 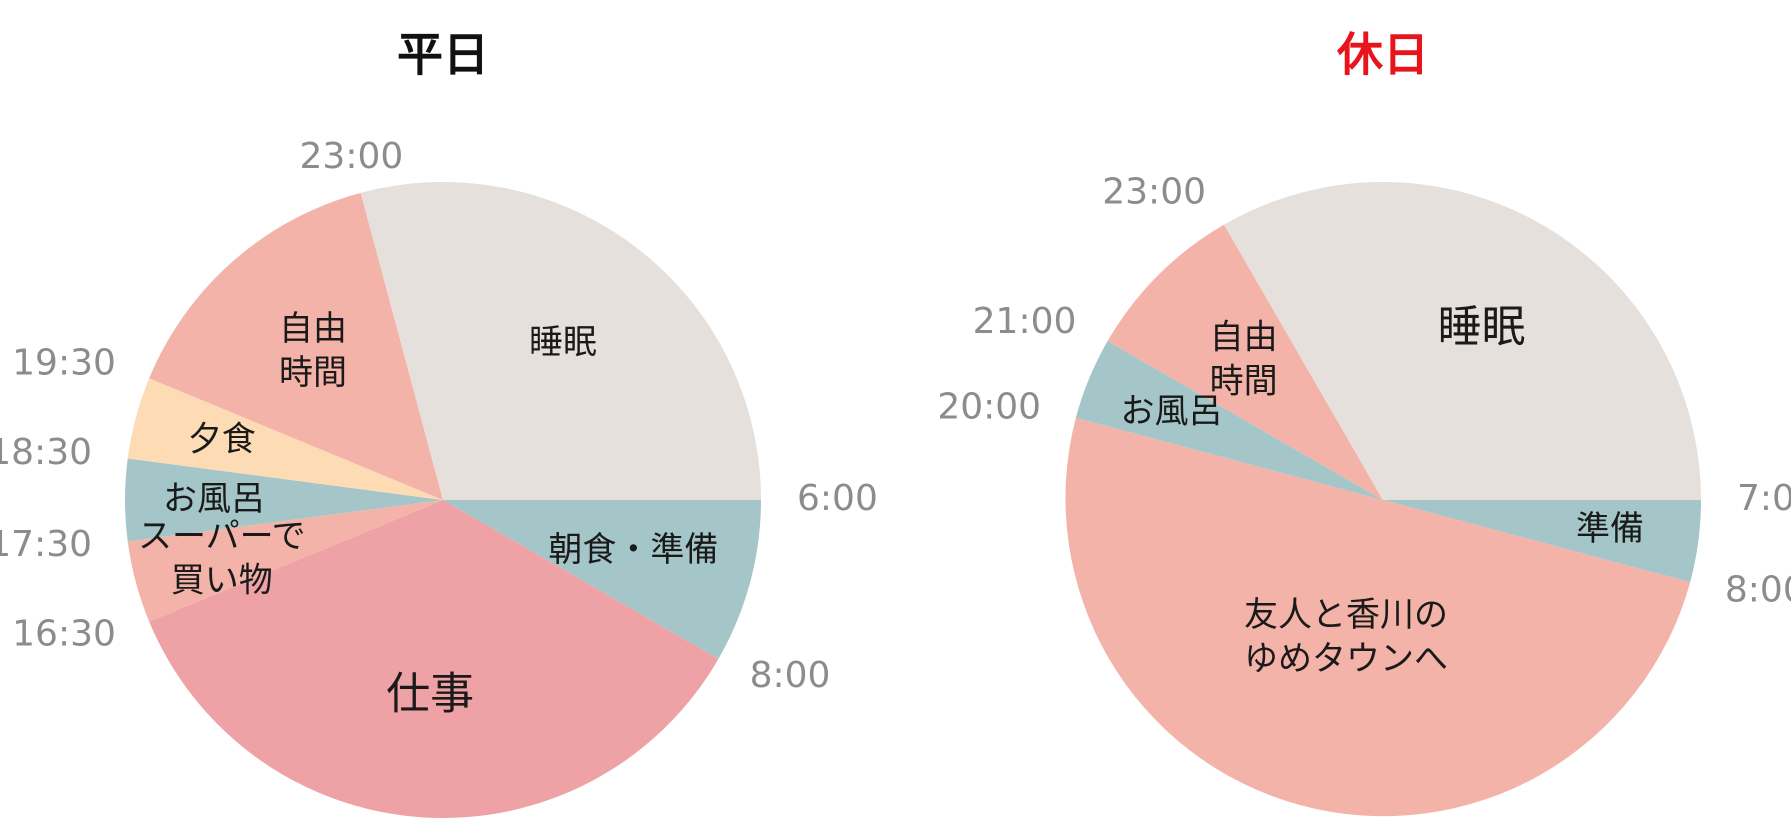 What do you see at coordinates (64, 634) in the screenshot?
I see `weekday-time-label-2: 16:30` at bounding box center [64, 634].